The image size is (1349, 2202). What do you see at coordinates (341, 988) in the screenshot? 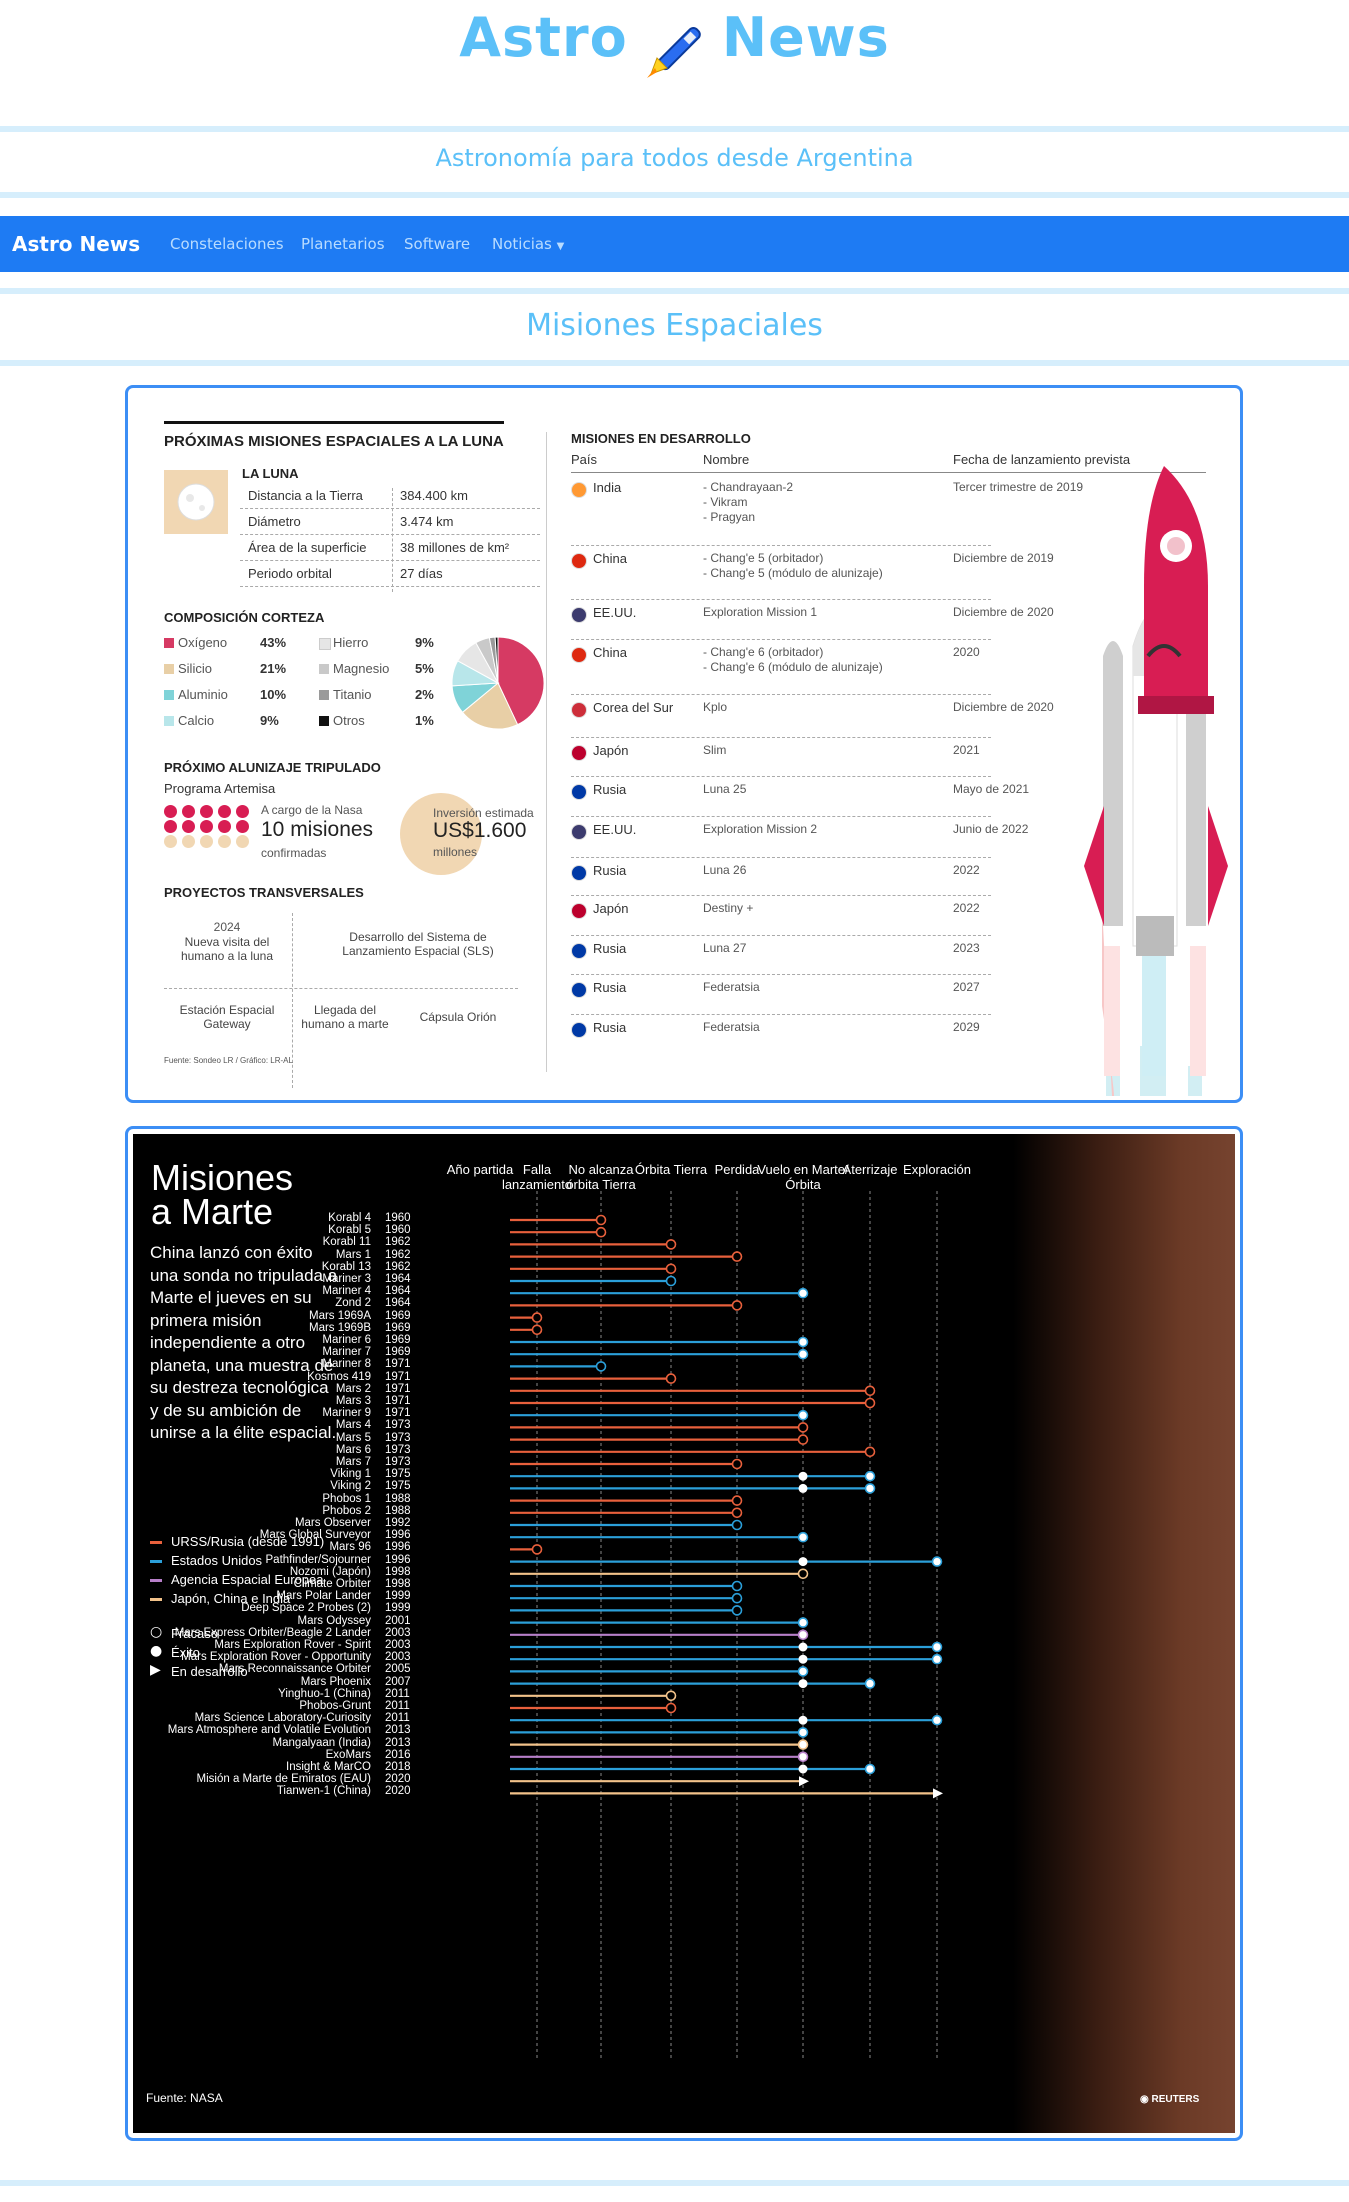
I see `separator` at bounding box center [341, 988].